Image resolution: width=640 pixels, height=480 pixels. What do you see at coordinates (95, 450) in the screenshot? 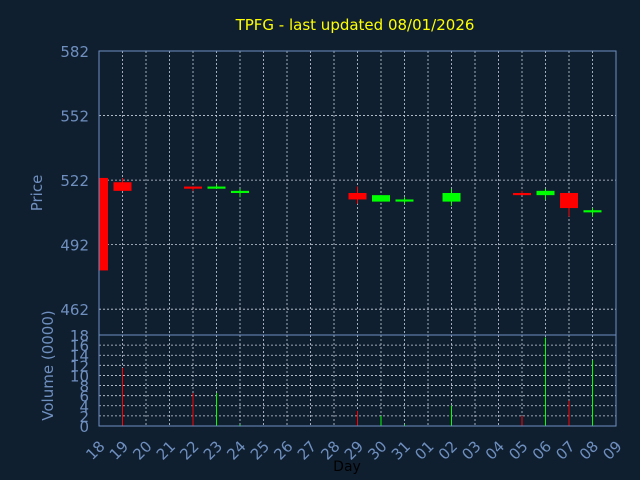
I see `x-tick-label: 18` at bounding box center [95, 450].